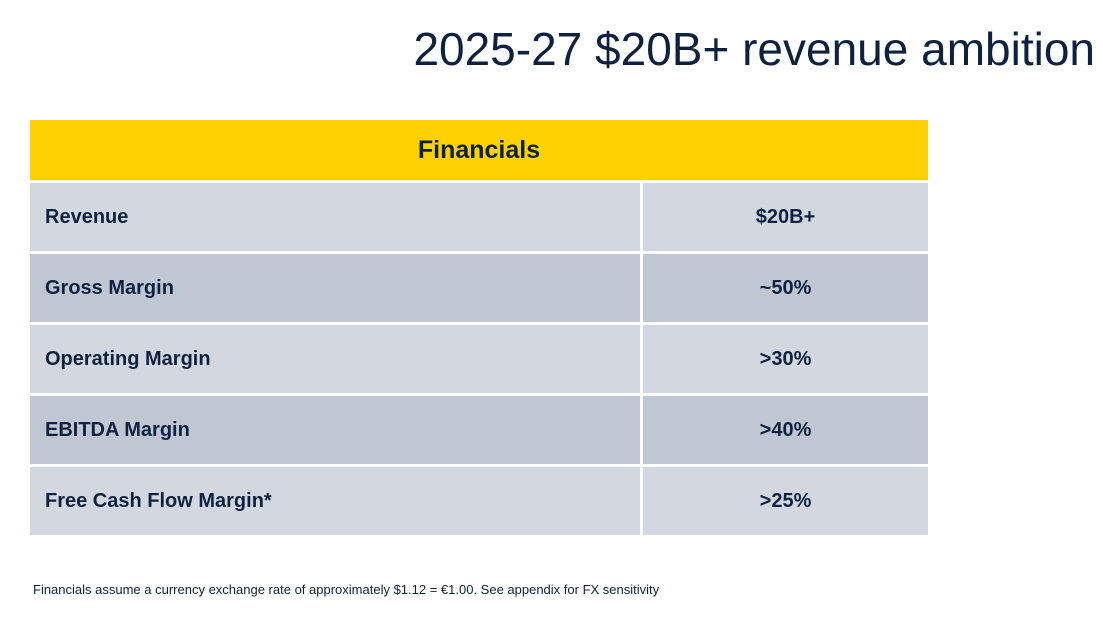 The height and width of the screenshot is (624, 1103). Describe the element at coordinates (754, 49) in the screenshot. I see `slide-title: 2025-27 $20B+ revenue ambition` at that location.